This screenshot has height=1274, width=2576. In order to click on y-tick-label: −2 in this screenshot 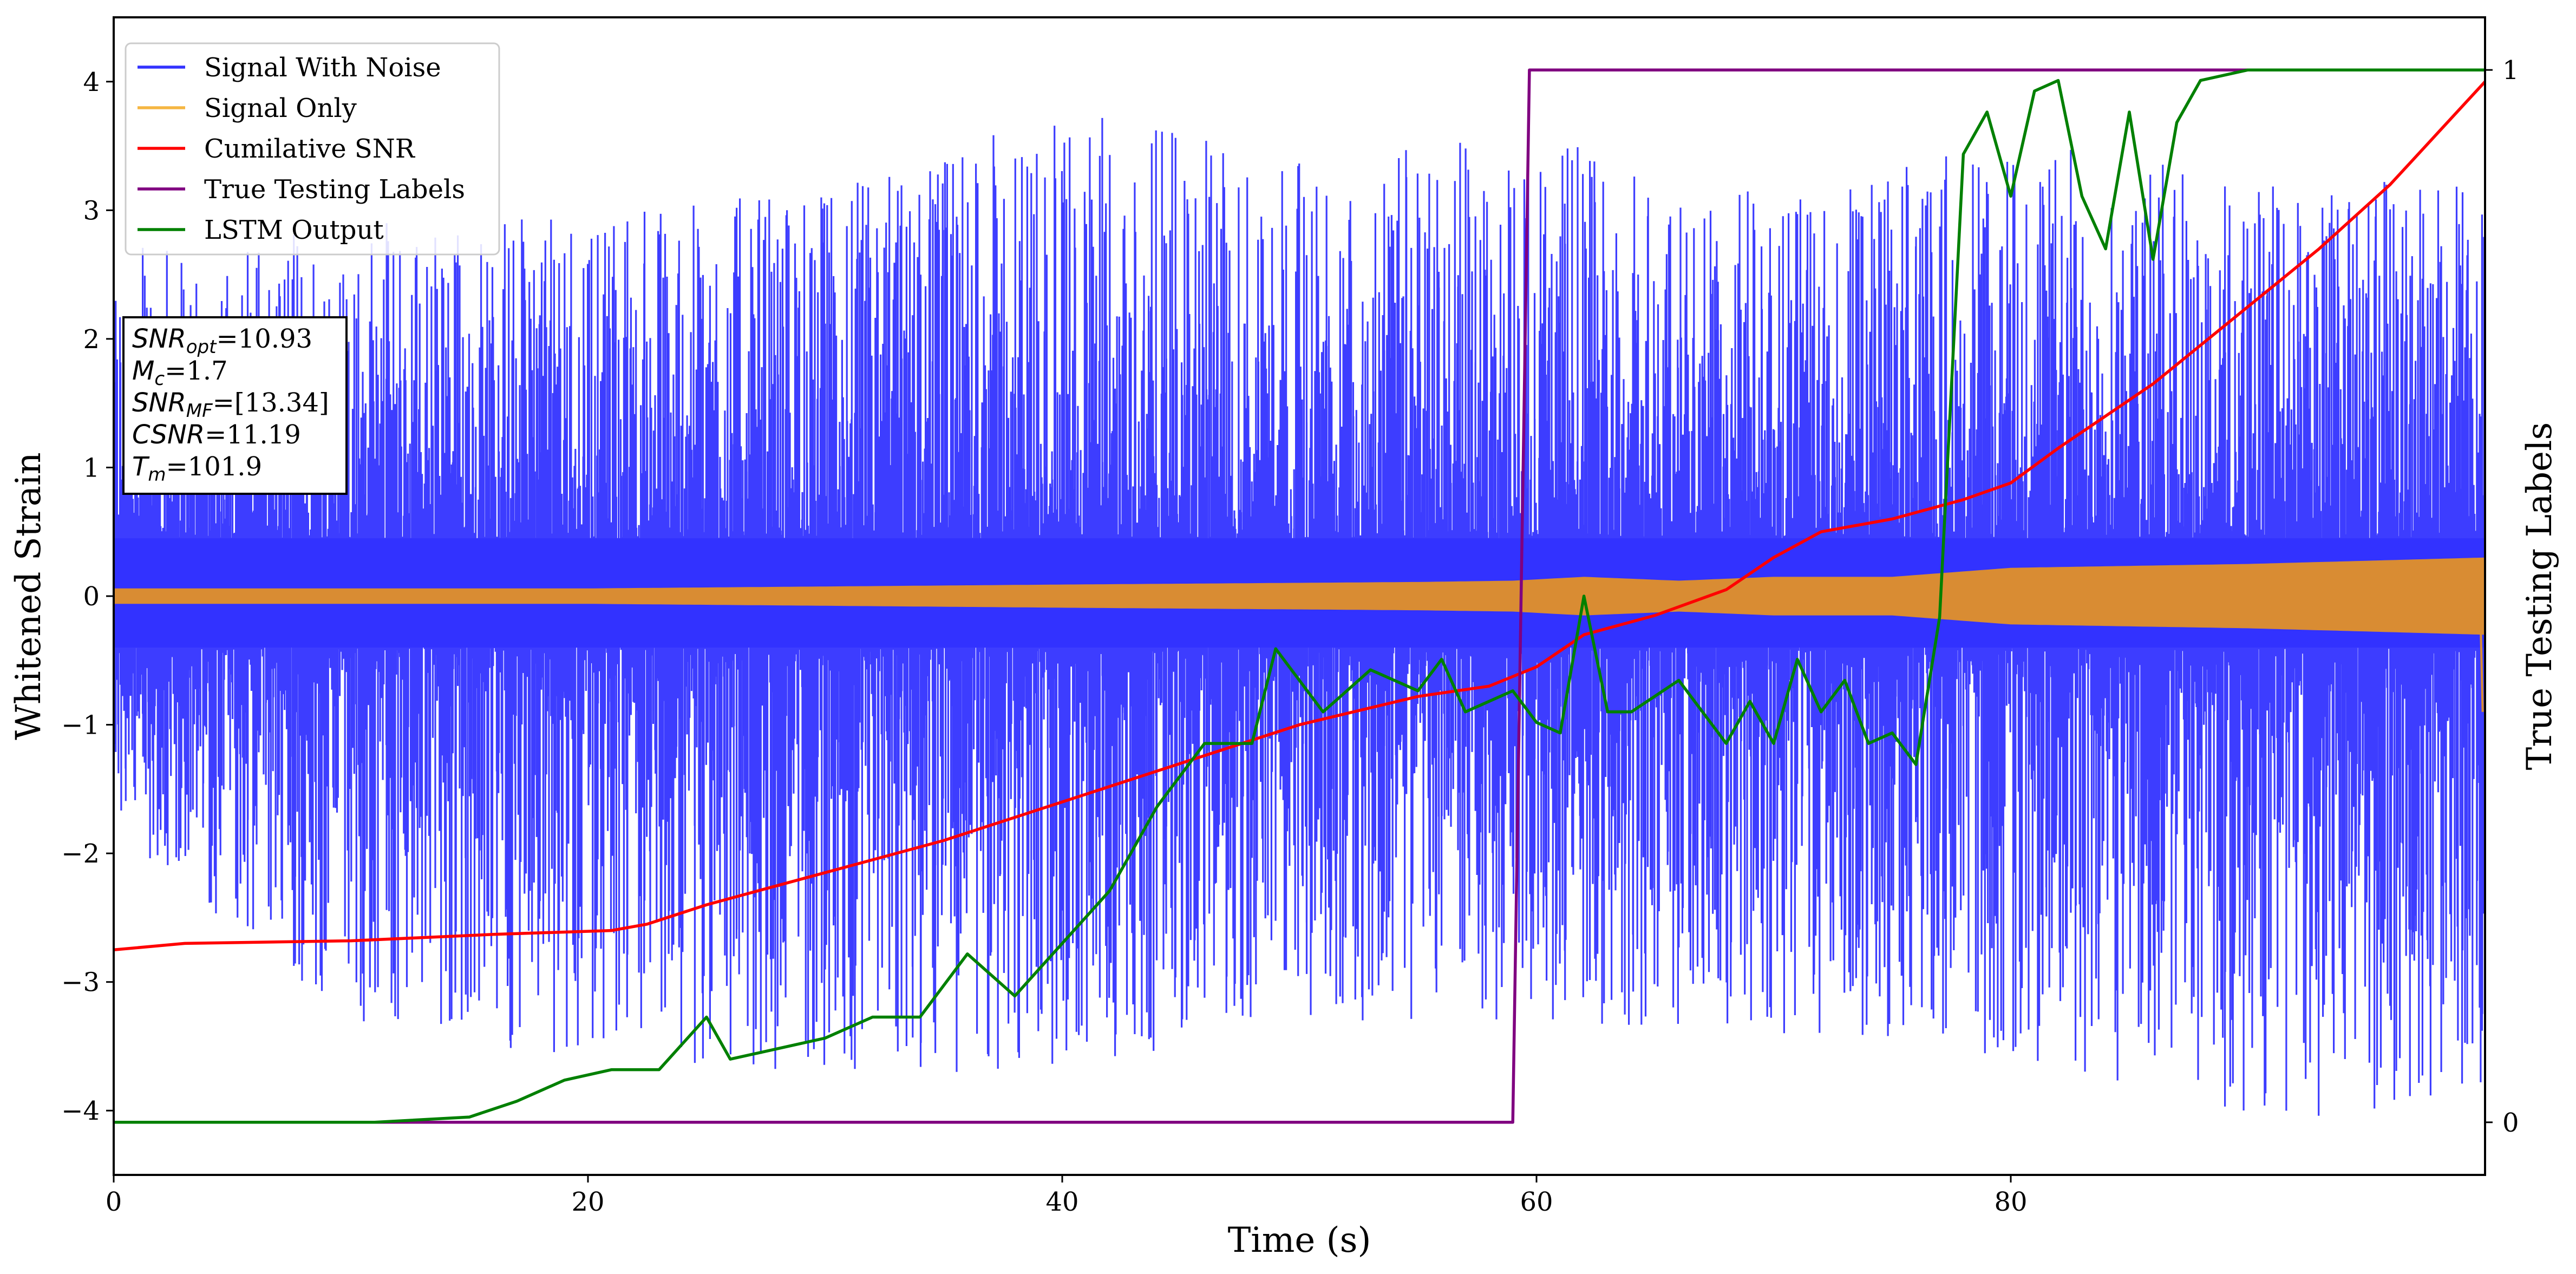, I will do `click(80, 854)`.